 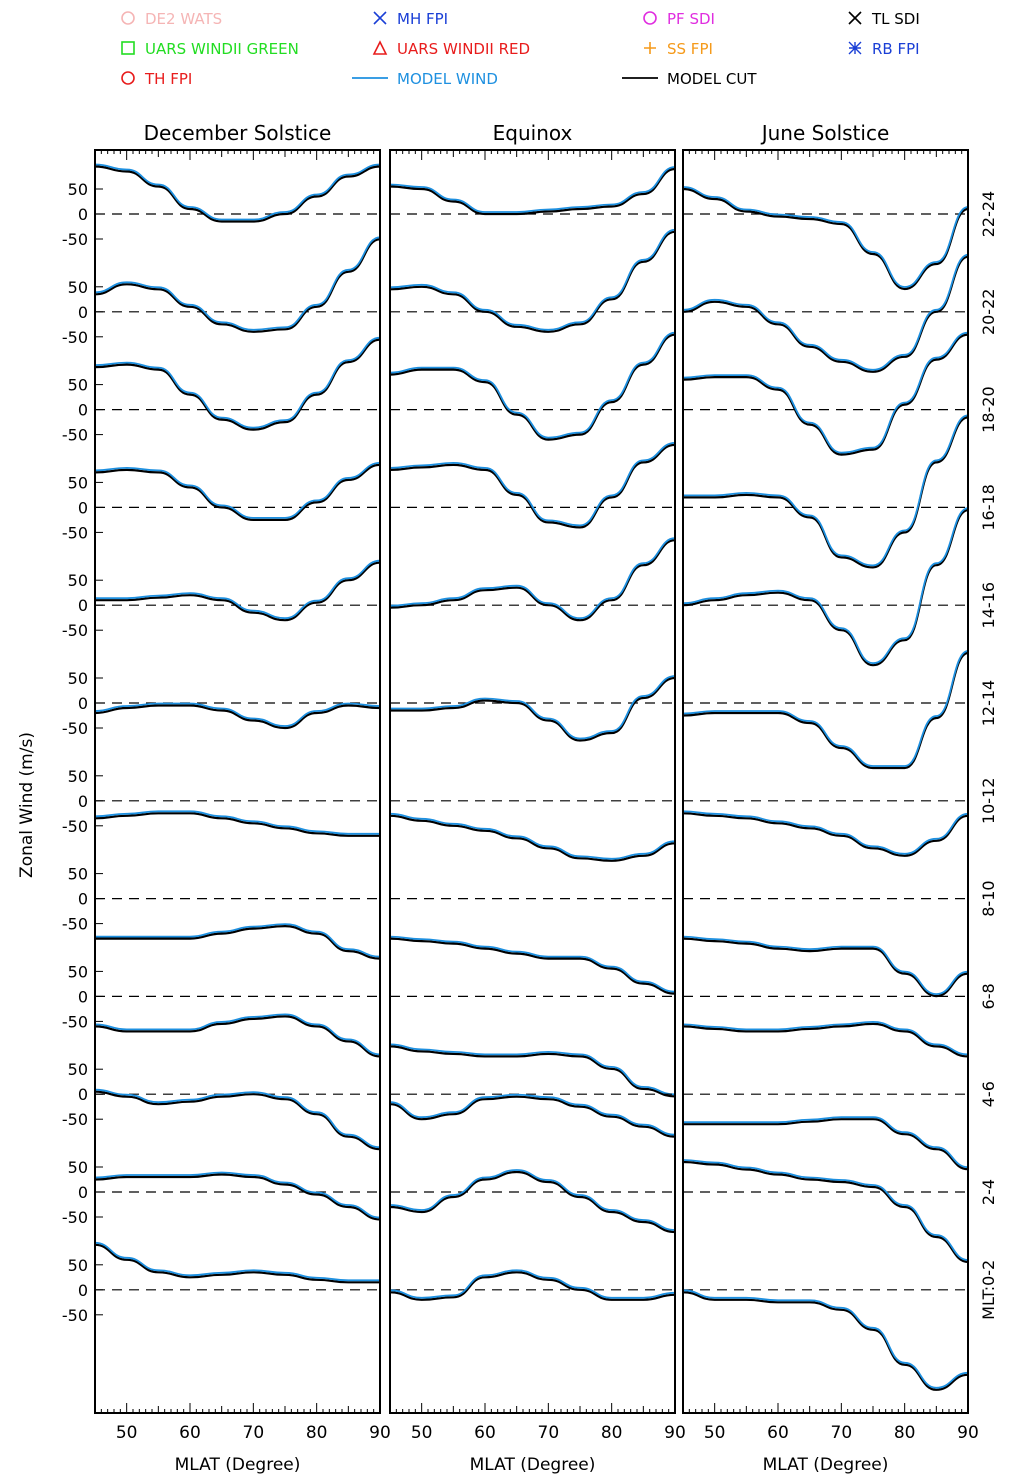 I want to click on panel-title: Equinox, so click(x=533, y=133).